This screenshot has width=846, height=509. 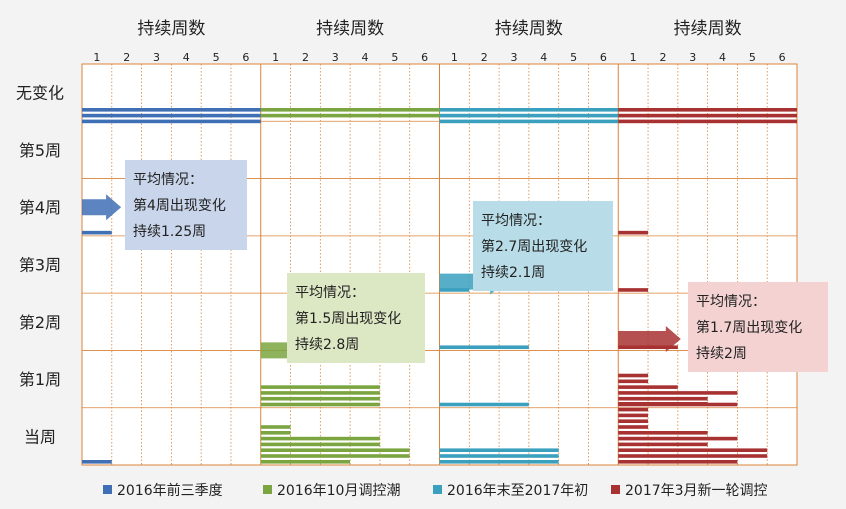 What do you see at coordinates (338, 491) in the screenshot?
I see `legend-label: 2016年10月调控潮` at bounding box center [338, 491].